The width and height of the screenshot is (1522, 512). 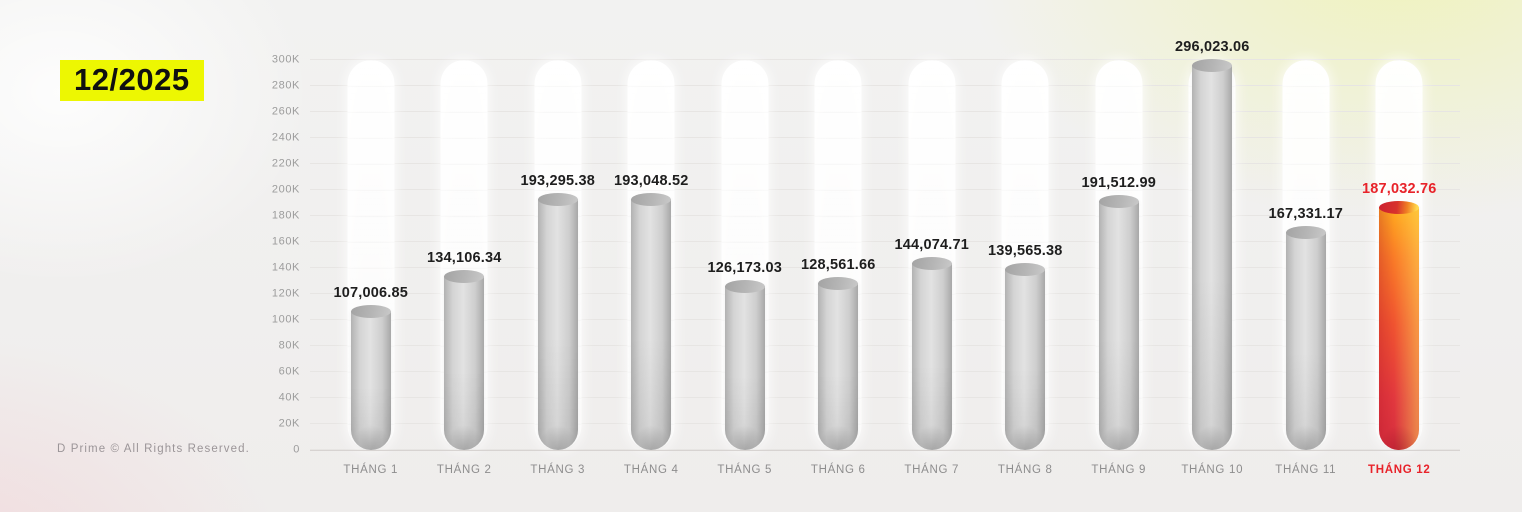 I want to click on chart-column: 126,173.03 THÁNG 5, so click(x=745, y=268).